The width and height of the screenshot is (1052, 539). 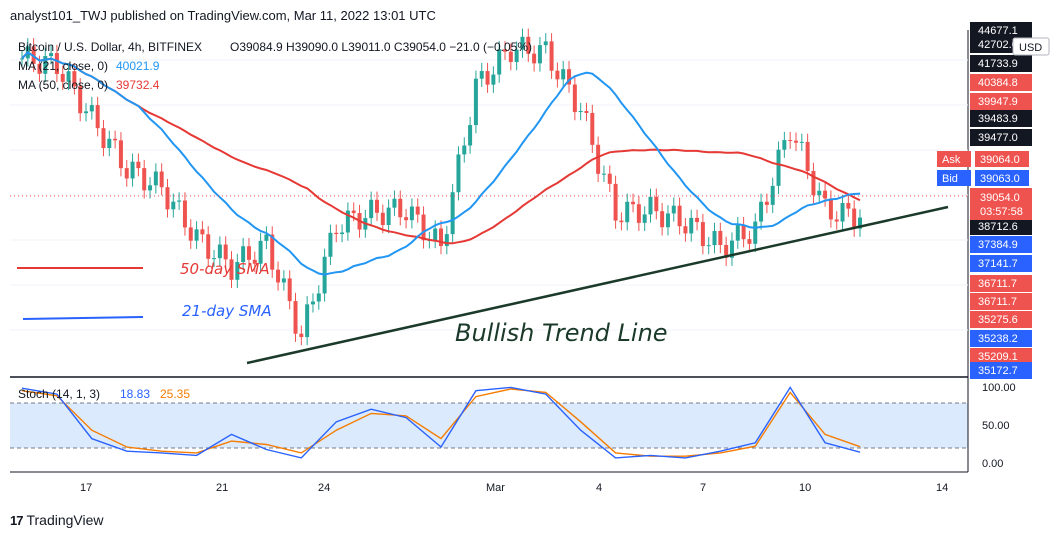 What do you see at coordinates (1031, 46) in the screenshot?
I see `currency-button` at bounding box center [1031, 46].